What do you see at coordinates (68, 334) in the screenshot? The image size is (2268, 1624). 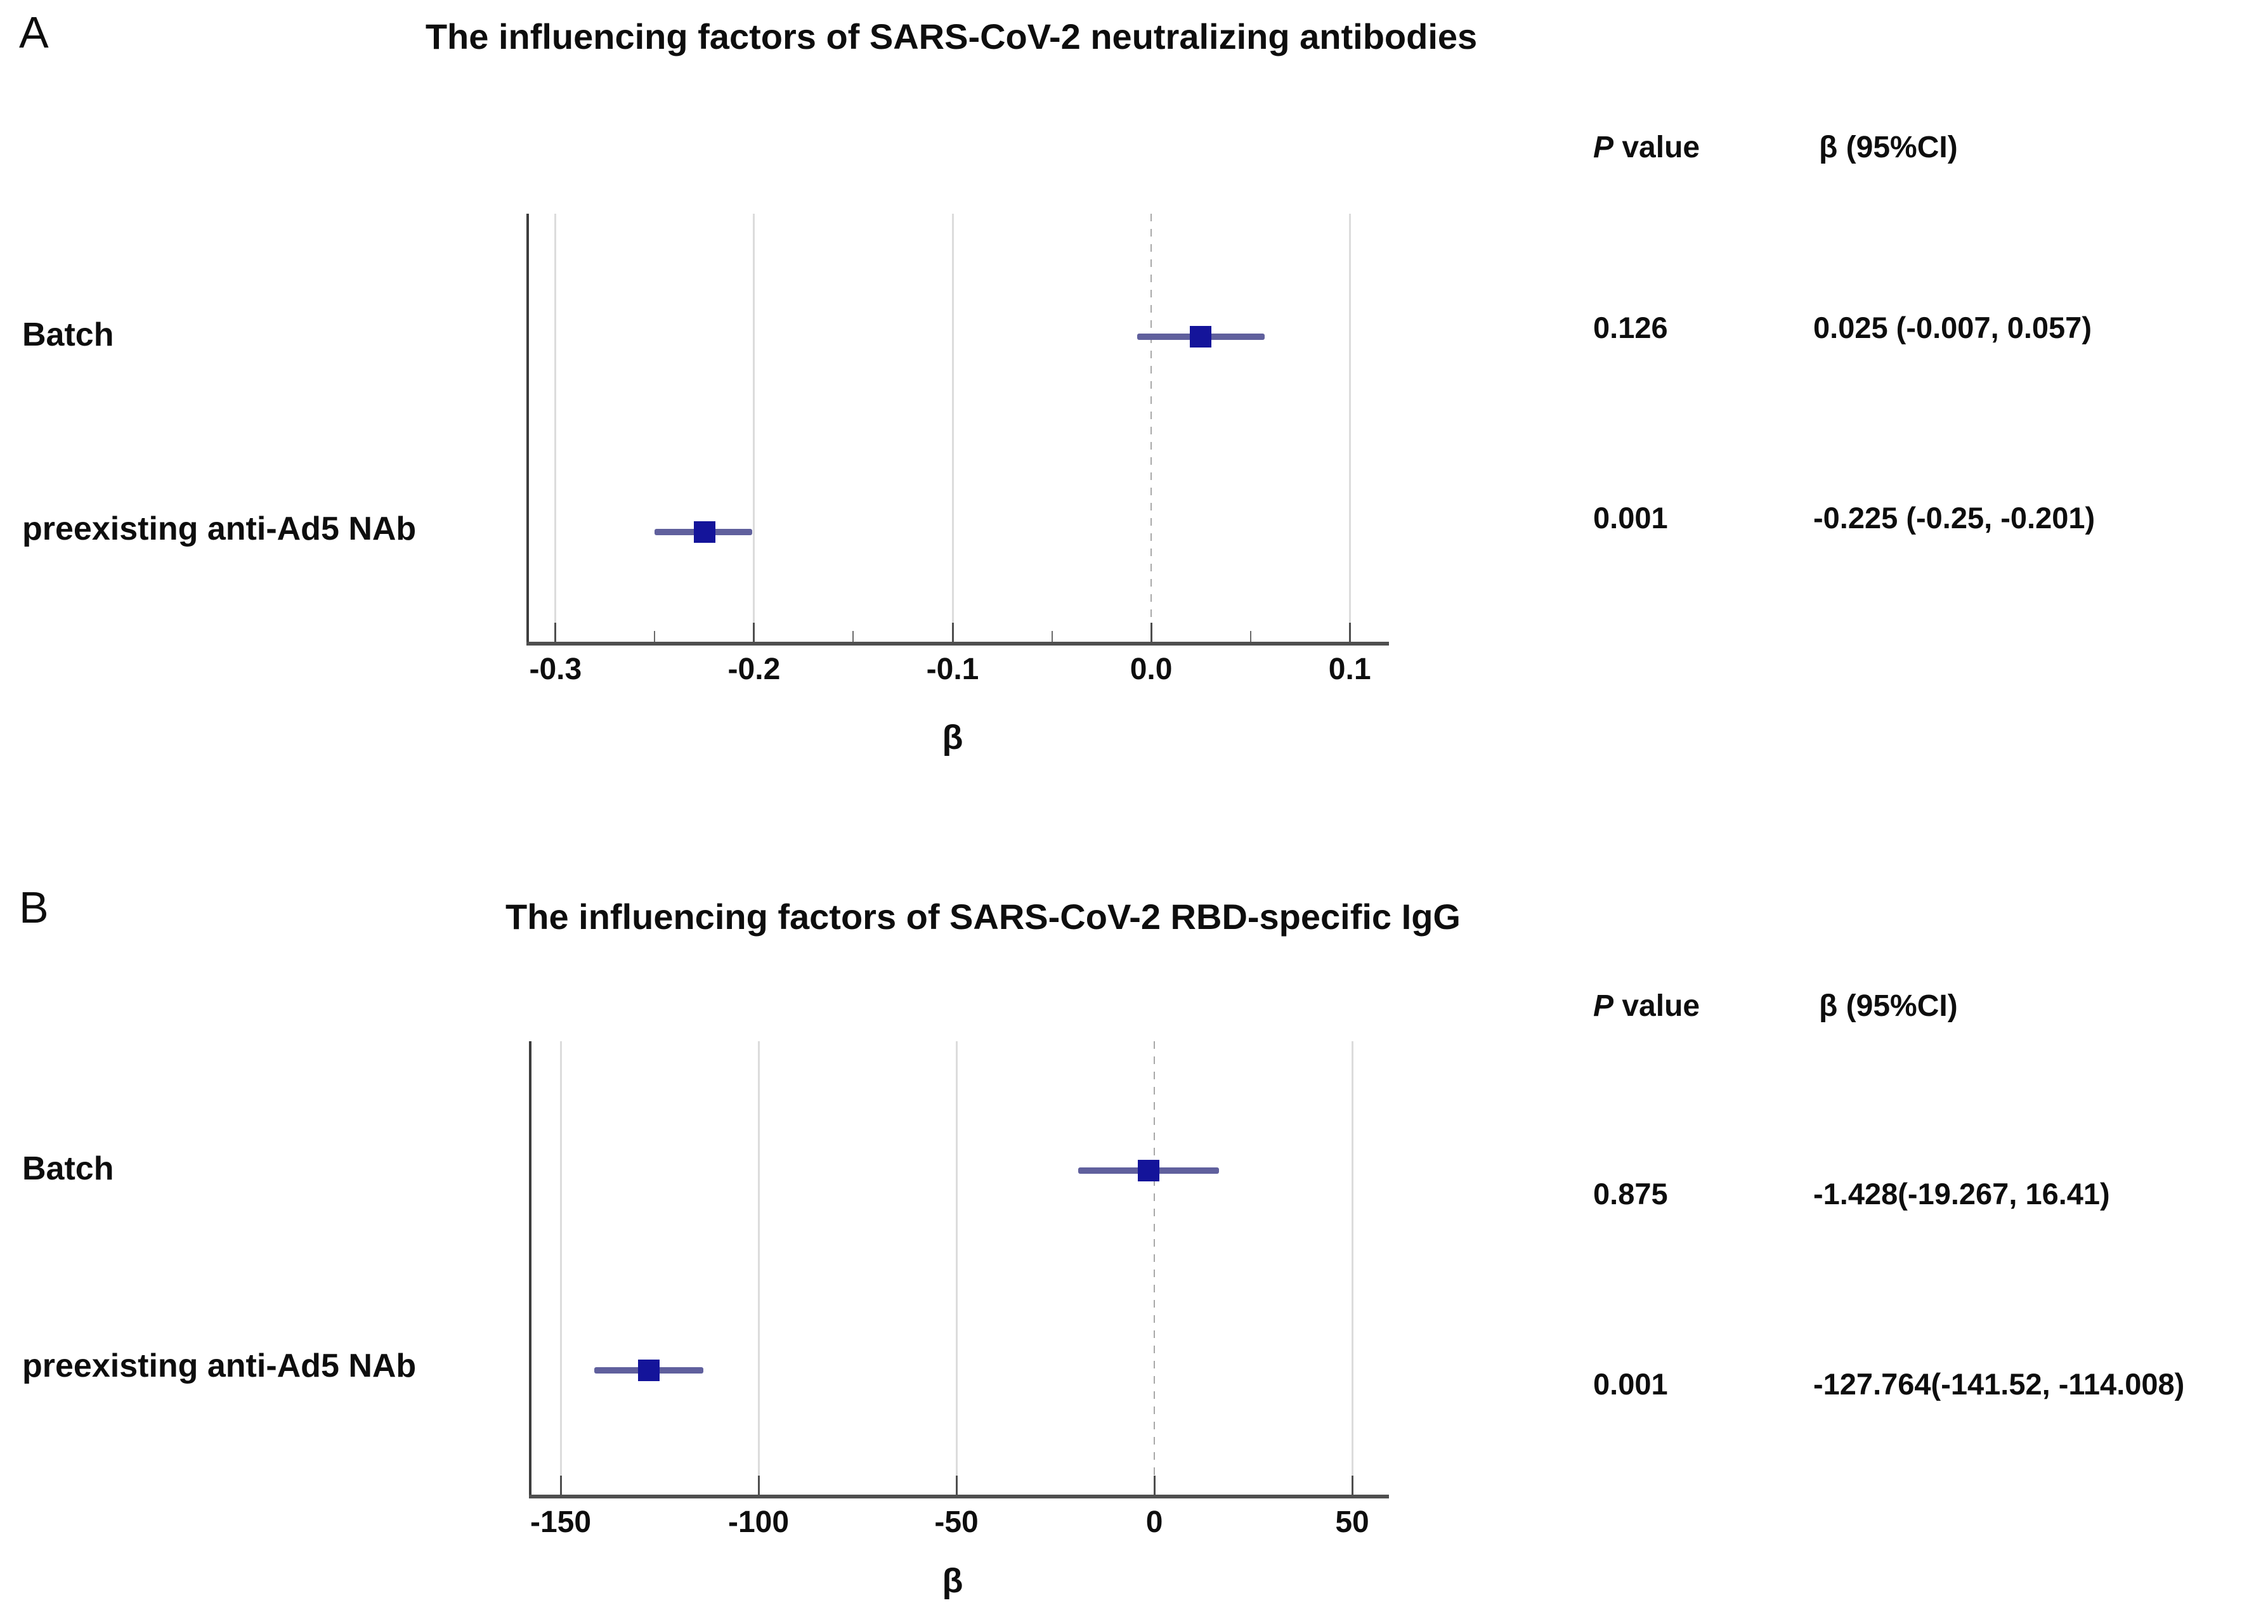 I see `panel-a-row-label-batch: Batch` at bounding box center [68, 334].